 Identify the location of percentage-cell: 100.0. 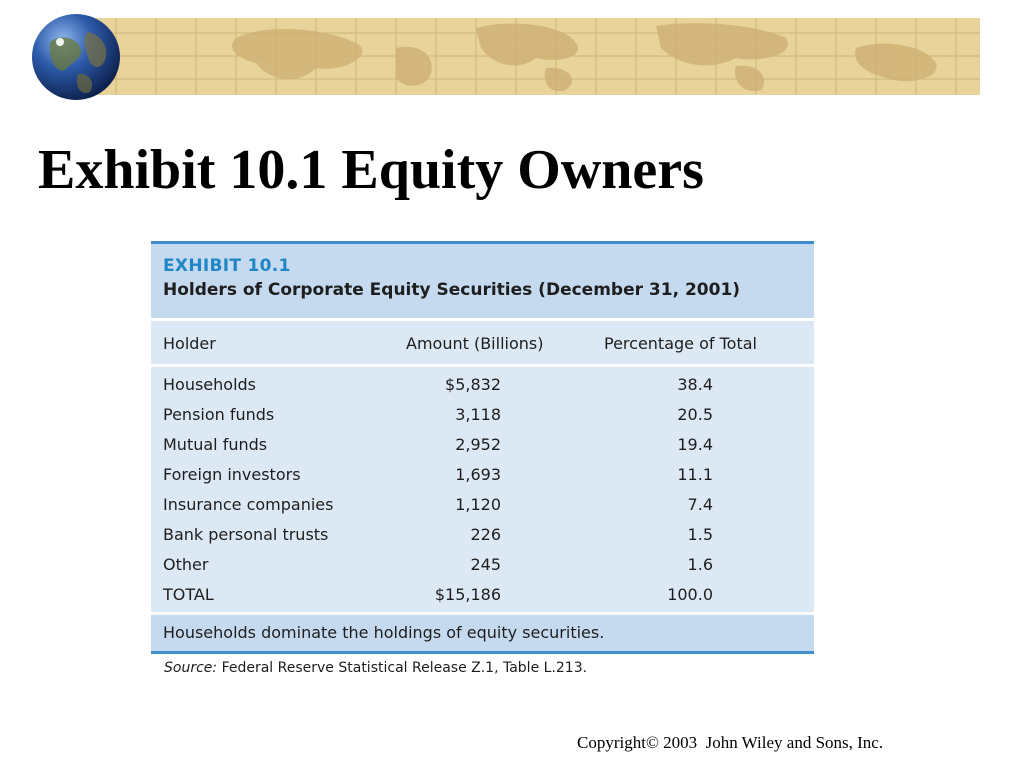
(690, 594).